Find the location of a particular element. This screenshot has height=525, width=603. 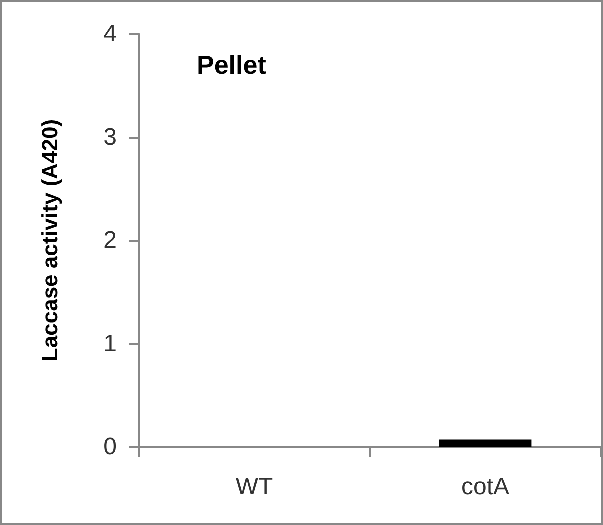

y-tick-label: 0 is located at coordinates (110, 447).